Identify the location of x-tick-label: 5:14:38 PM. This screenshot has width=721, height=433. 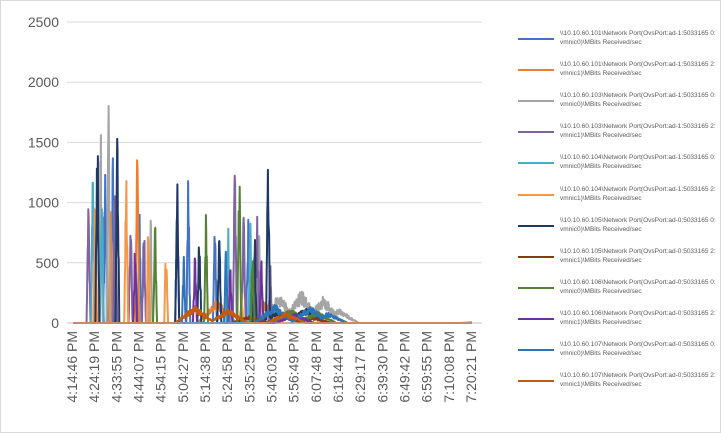
(205, 367).